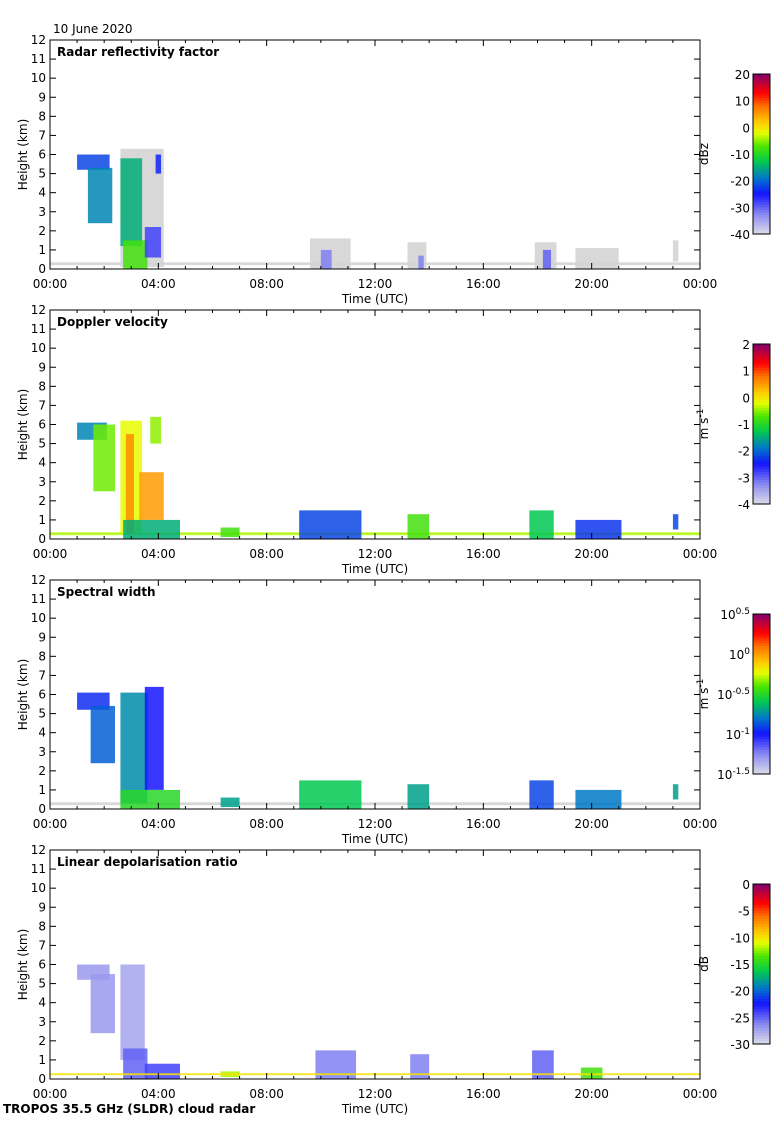 This screenshot has width=780, height=1124. Describe the element at coordinates (734, 155) in the screenshot. I see `colorbar: 20 10 0 -10 -20 -30 -40 dBz` at that location.